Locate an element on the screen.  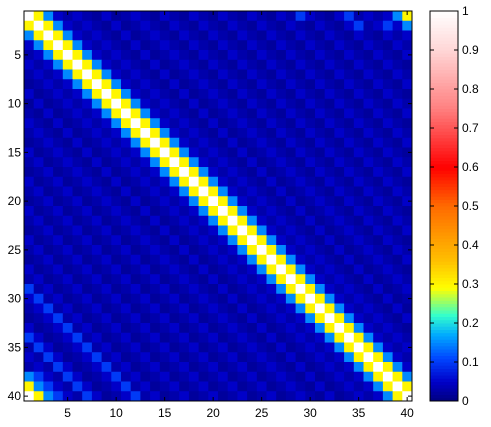
colorbar-tick-label: 0.1 is located at coordinates (470, 362).